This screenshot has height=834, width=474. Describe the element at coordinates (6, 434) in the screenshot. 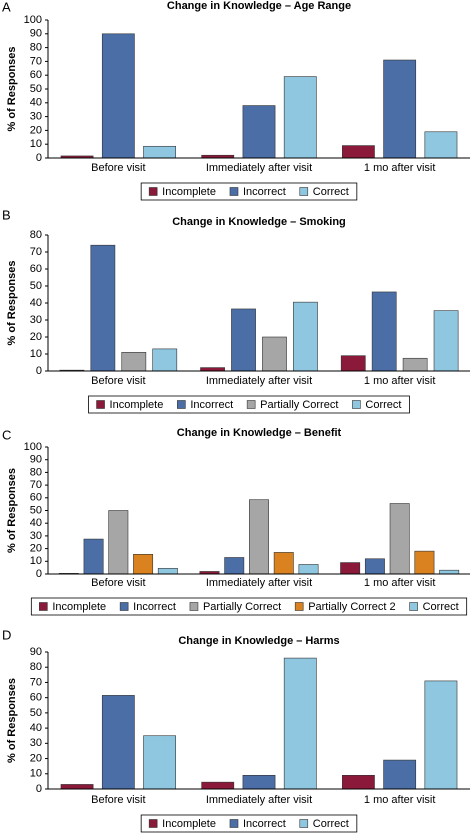

I see `panel-letter: C` at that location.